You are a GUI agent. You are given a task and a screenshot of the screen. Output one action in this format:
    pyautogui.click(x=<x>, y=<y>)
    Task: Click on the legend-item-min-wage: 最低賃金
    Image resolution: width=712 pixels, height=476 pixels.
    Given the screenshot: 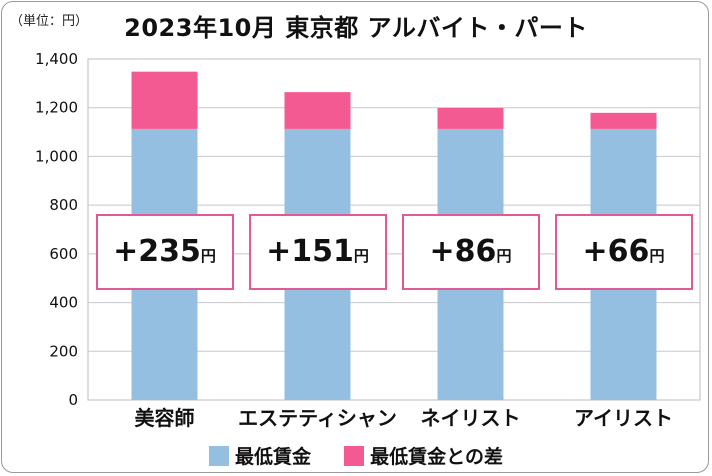 What is the action you would take?
    pyautogui.click(x=260, y=455)
    